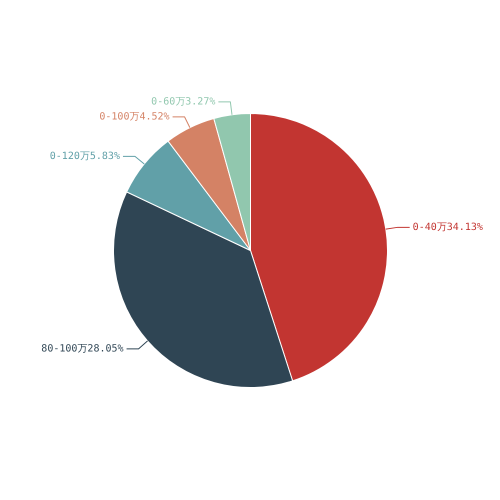  Describe the element at coordinates (82, 348) in the screenshot. I see `slice-label: 80-100万28.05%` at that location.